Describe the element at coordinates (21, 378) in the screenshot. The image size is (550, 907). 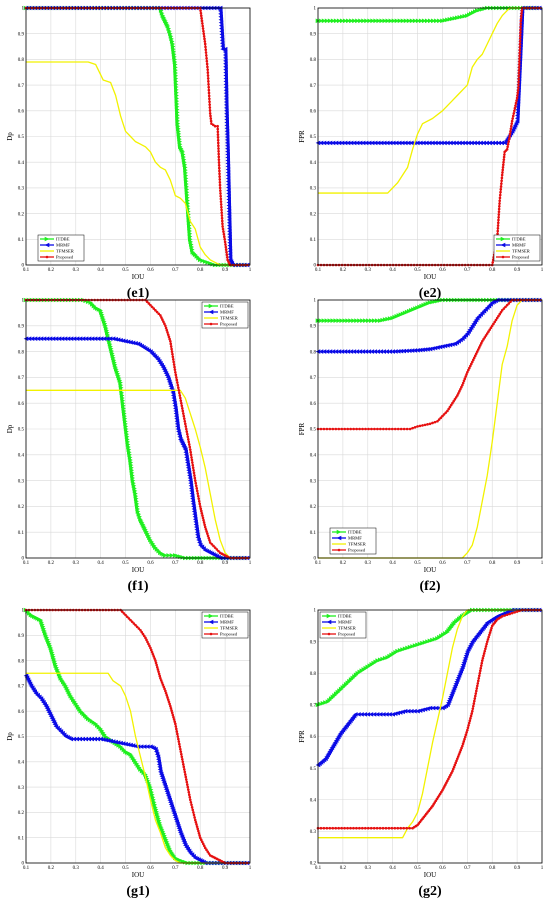
I see `y-tick-label: 0.7` at that location.